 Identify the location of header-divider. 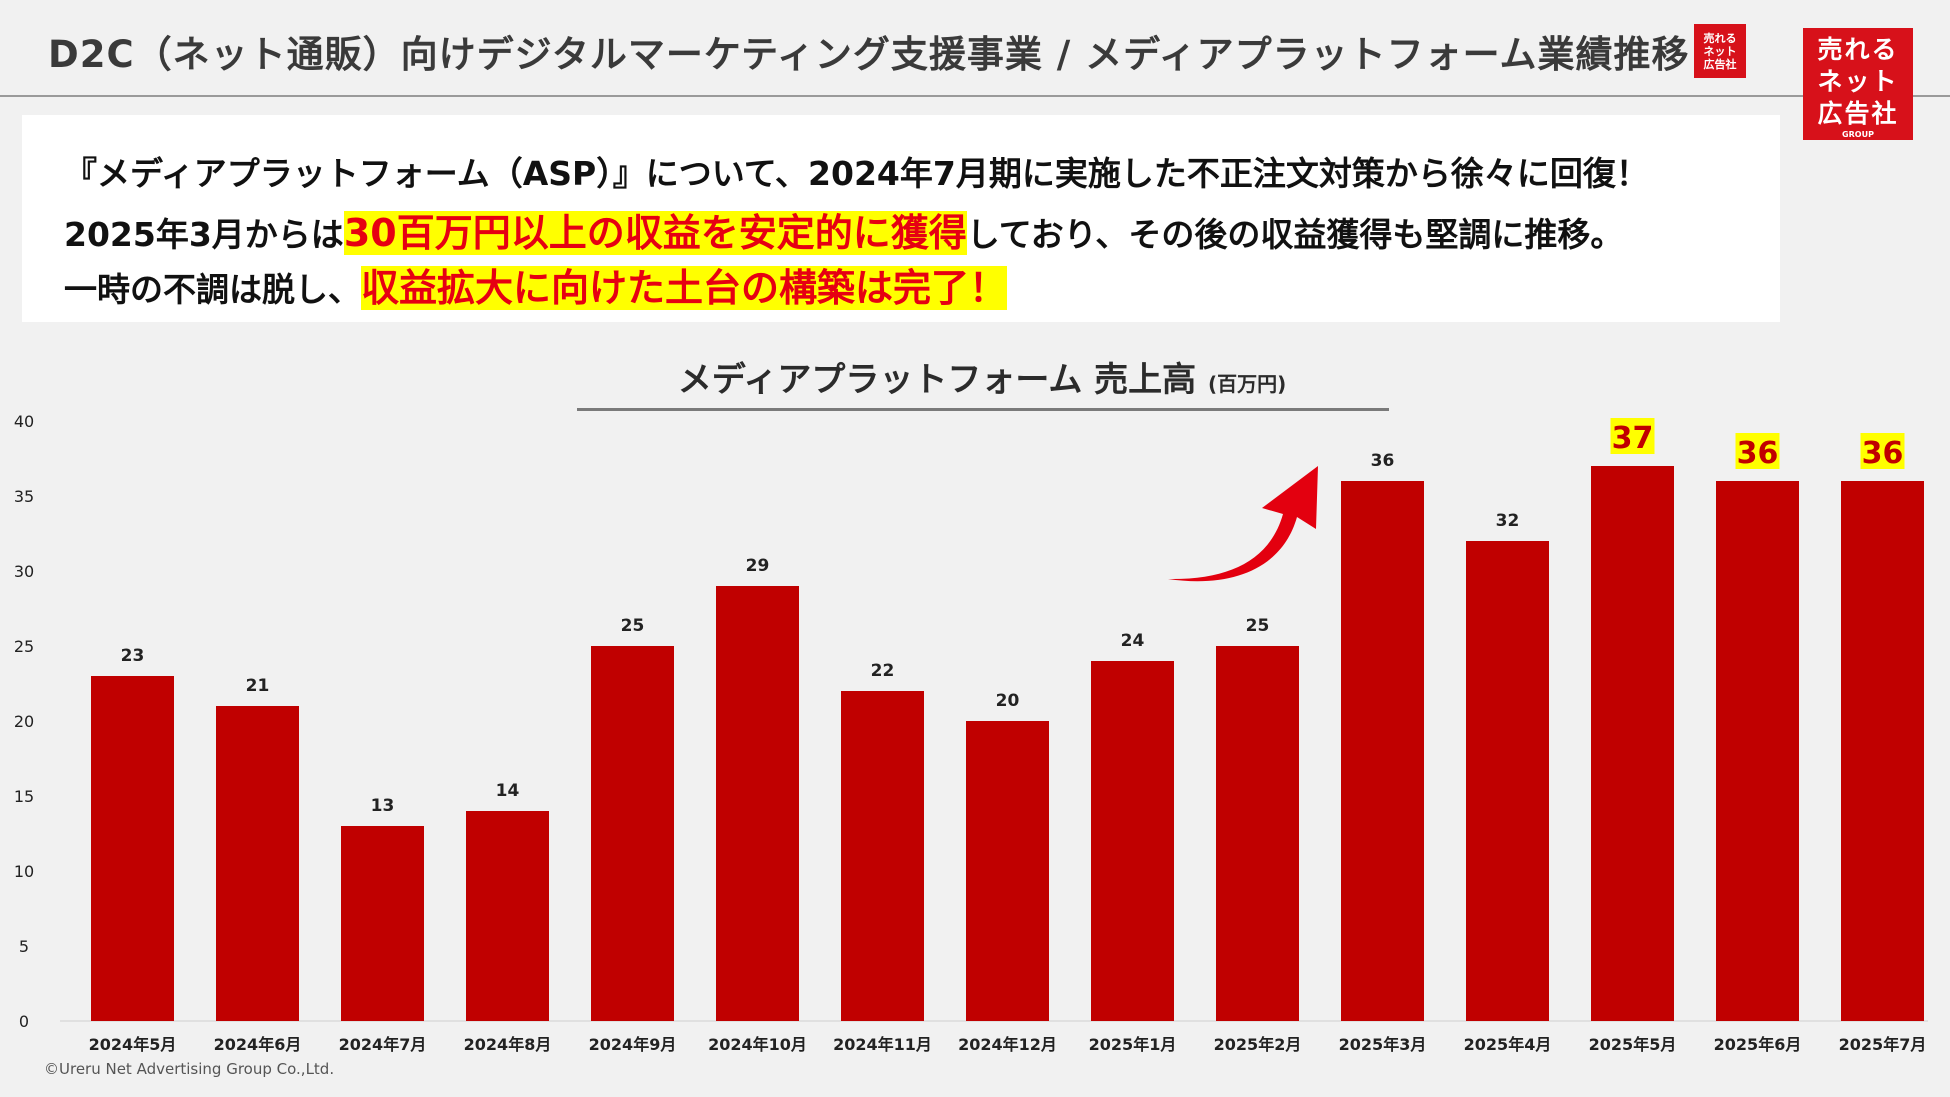
(975, 96).